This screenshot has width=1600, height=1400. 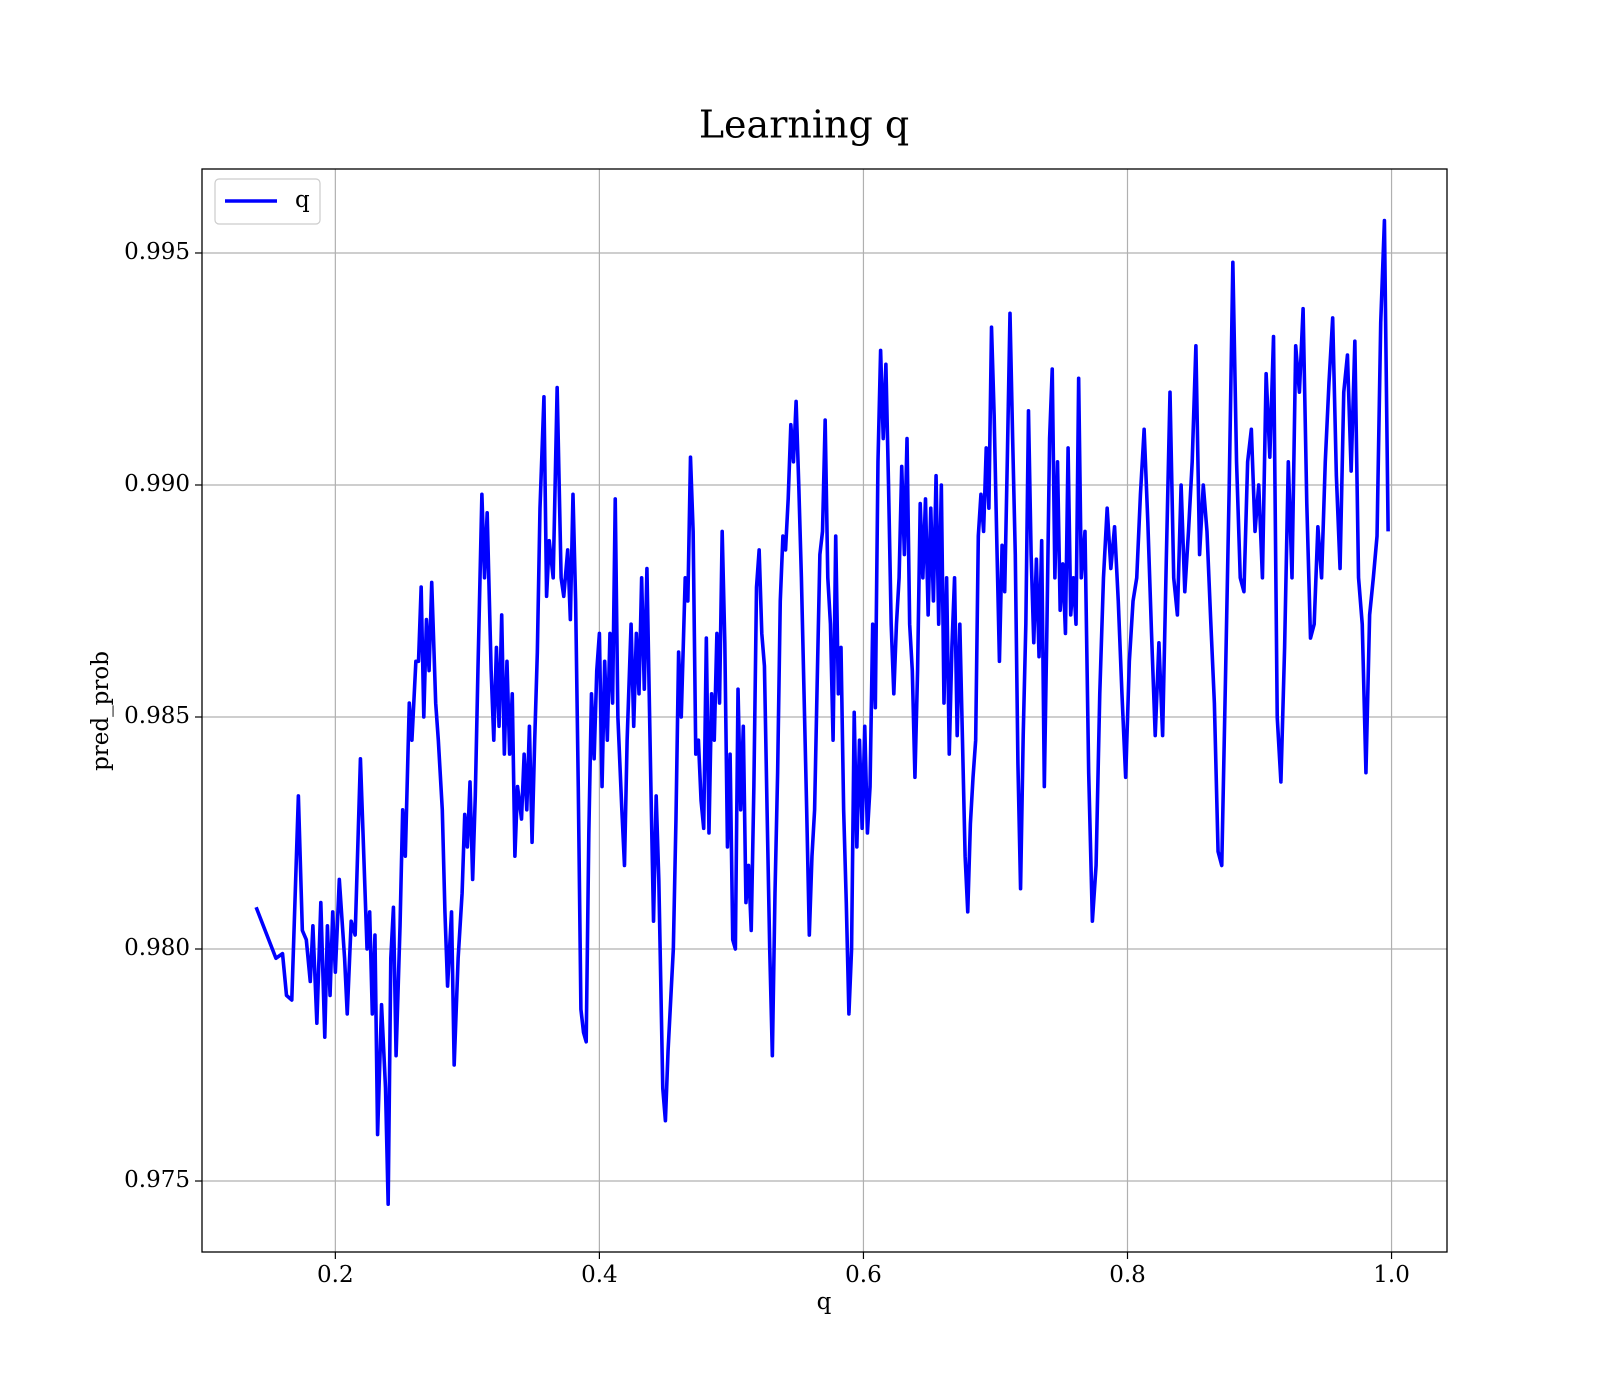 I want to click on y-tick-label: 0.975, so click(x=157, y=1180).